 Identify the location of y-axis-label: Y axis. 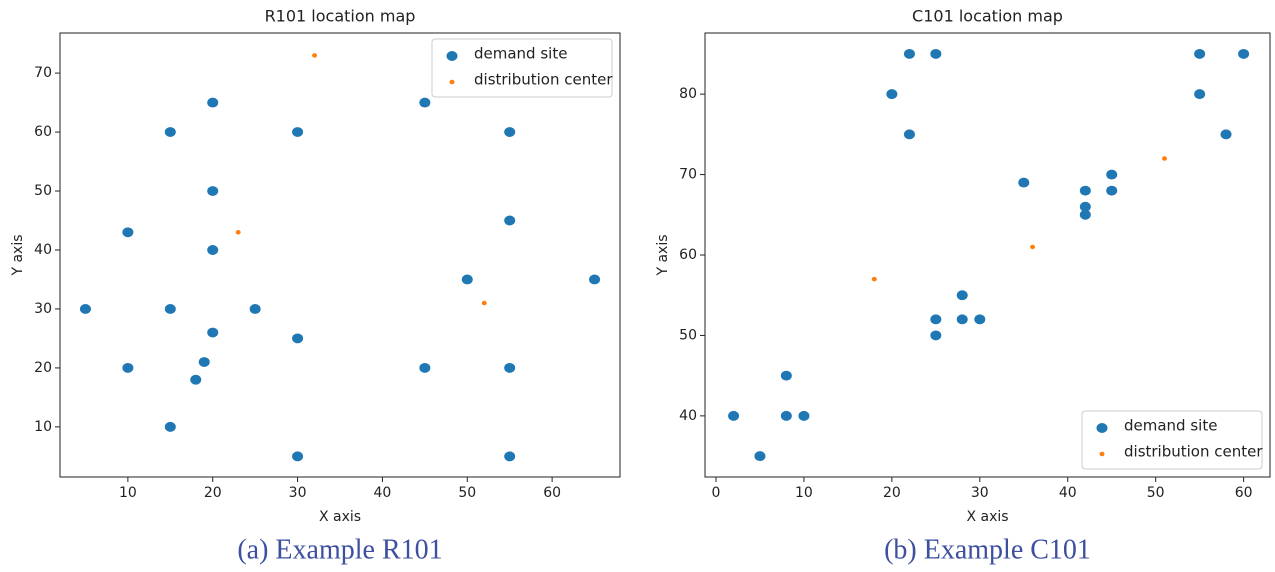
(18, 255).